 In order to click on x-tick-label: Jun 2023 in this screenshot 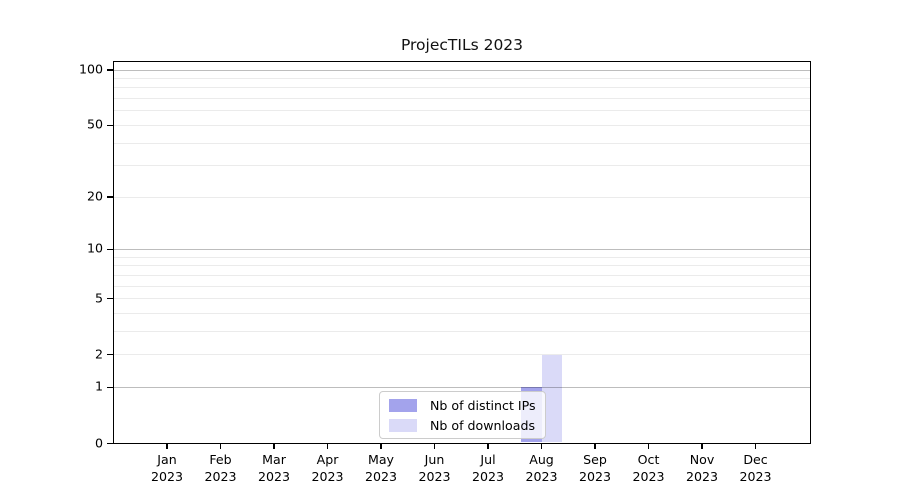, I will do `click(434, 468)`.